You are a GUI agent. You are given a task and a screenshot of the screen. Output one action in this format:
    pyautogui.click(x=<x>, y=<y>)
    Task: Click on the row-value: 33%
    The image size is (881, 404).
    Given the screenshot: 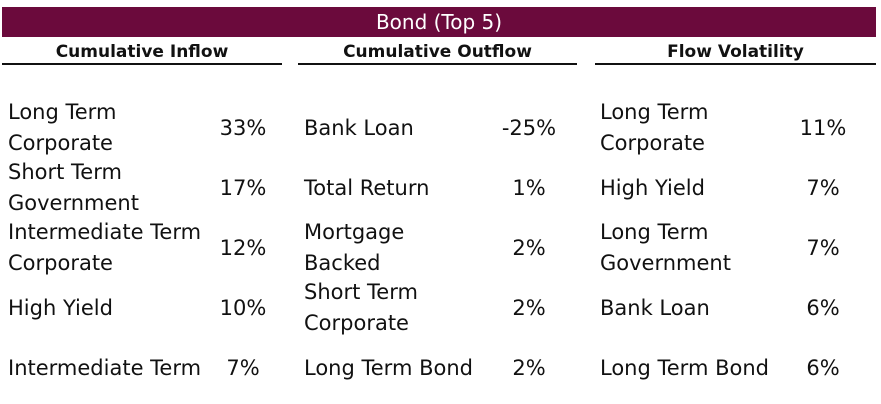 What is the action you would take?
    pyautogui.click(x=243, y=128)
    